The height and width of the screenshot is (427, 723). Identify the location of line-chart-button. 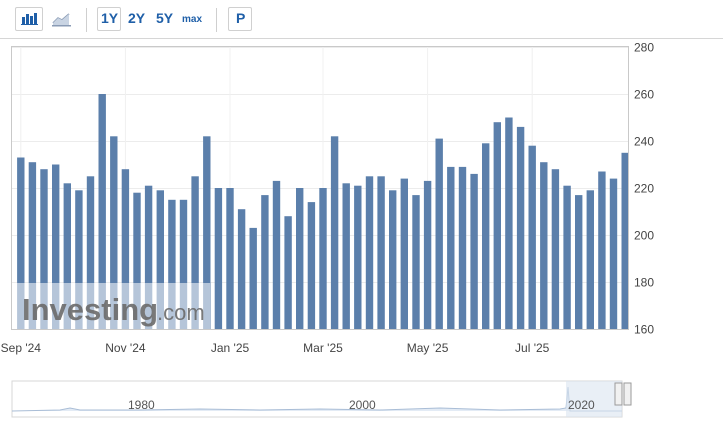
(62, 20).